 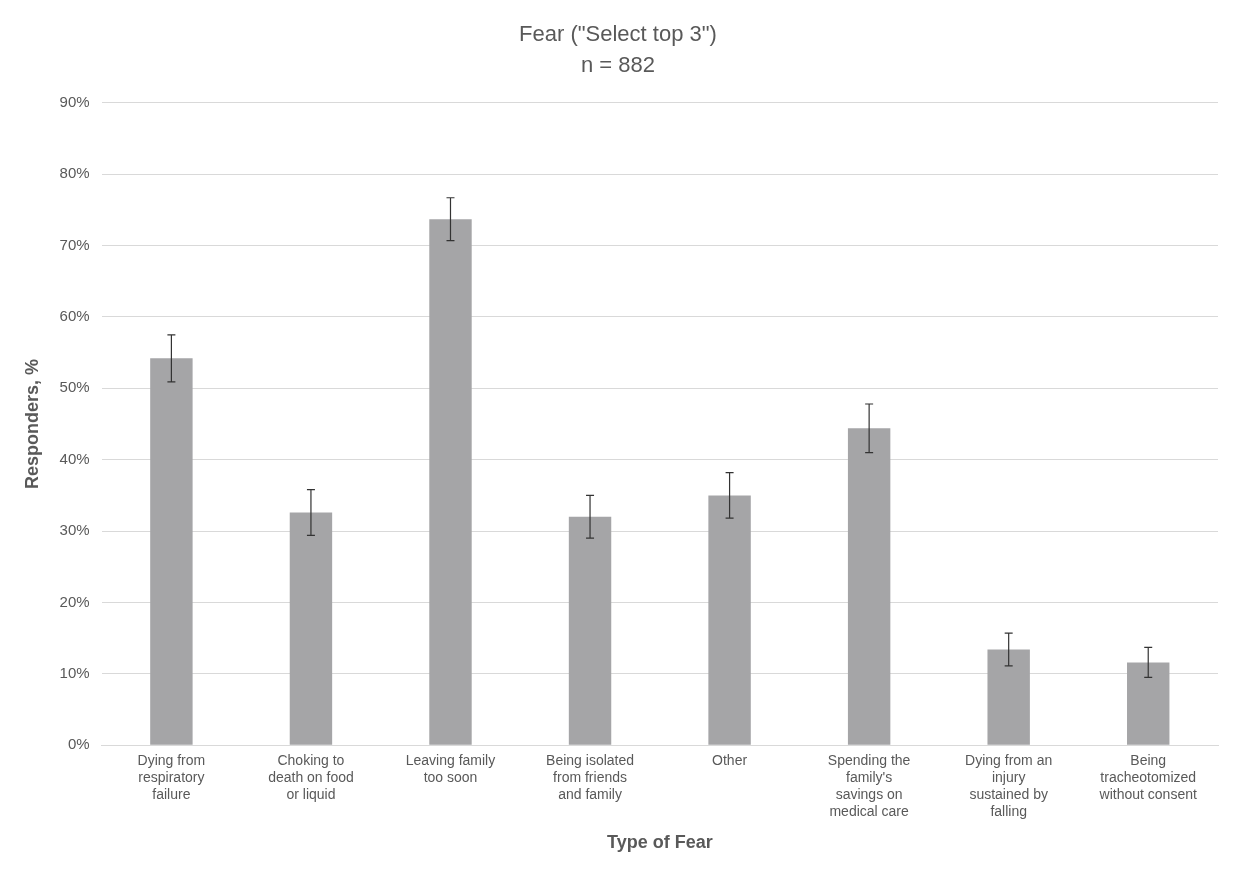 What do you see at coordinates (171, 777) in the screenshot?
I see `x-tick-label: Dying from respiratory failure` at bounding box center [171, 777].